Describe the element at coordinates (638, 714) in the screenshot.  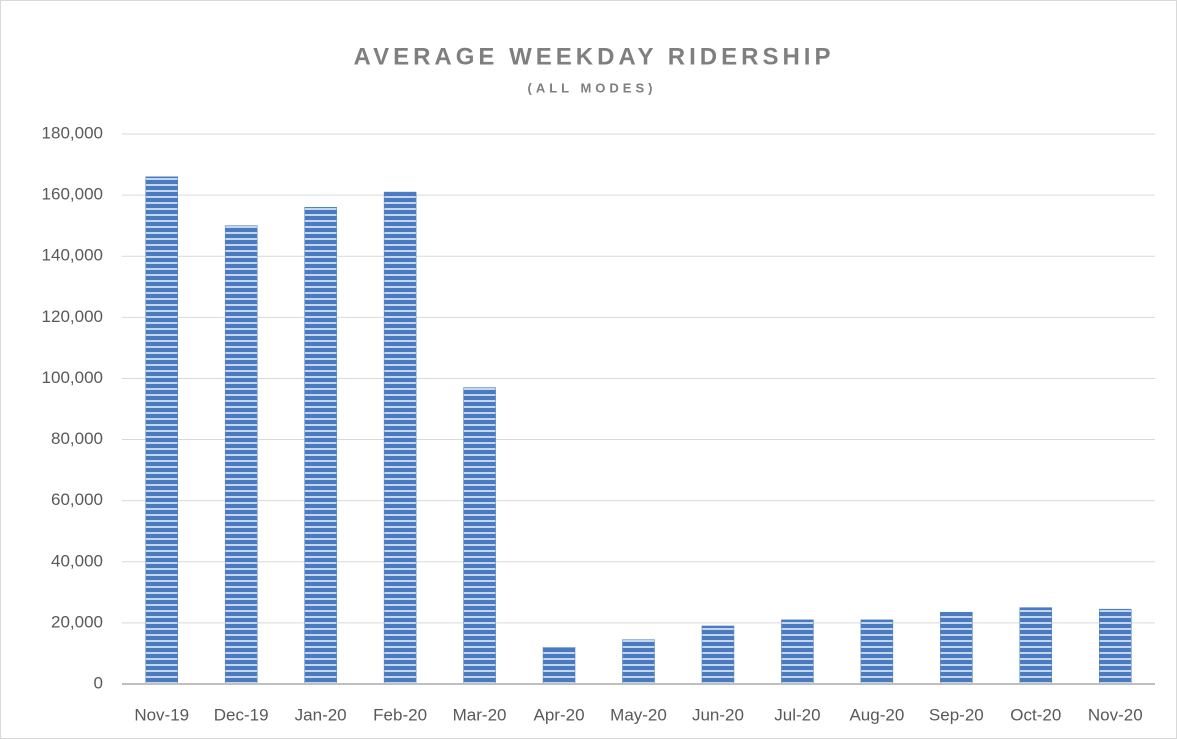
I see `x-tick-label: May-20` at that location.